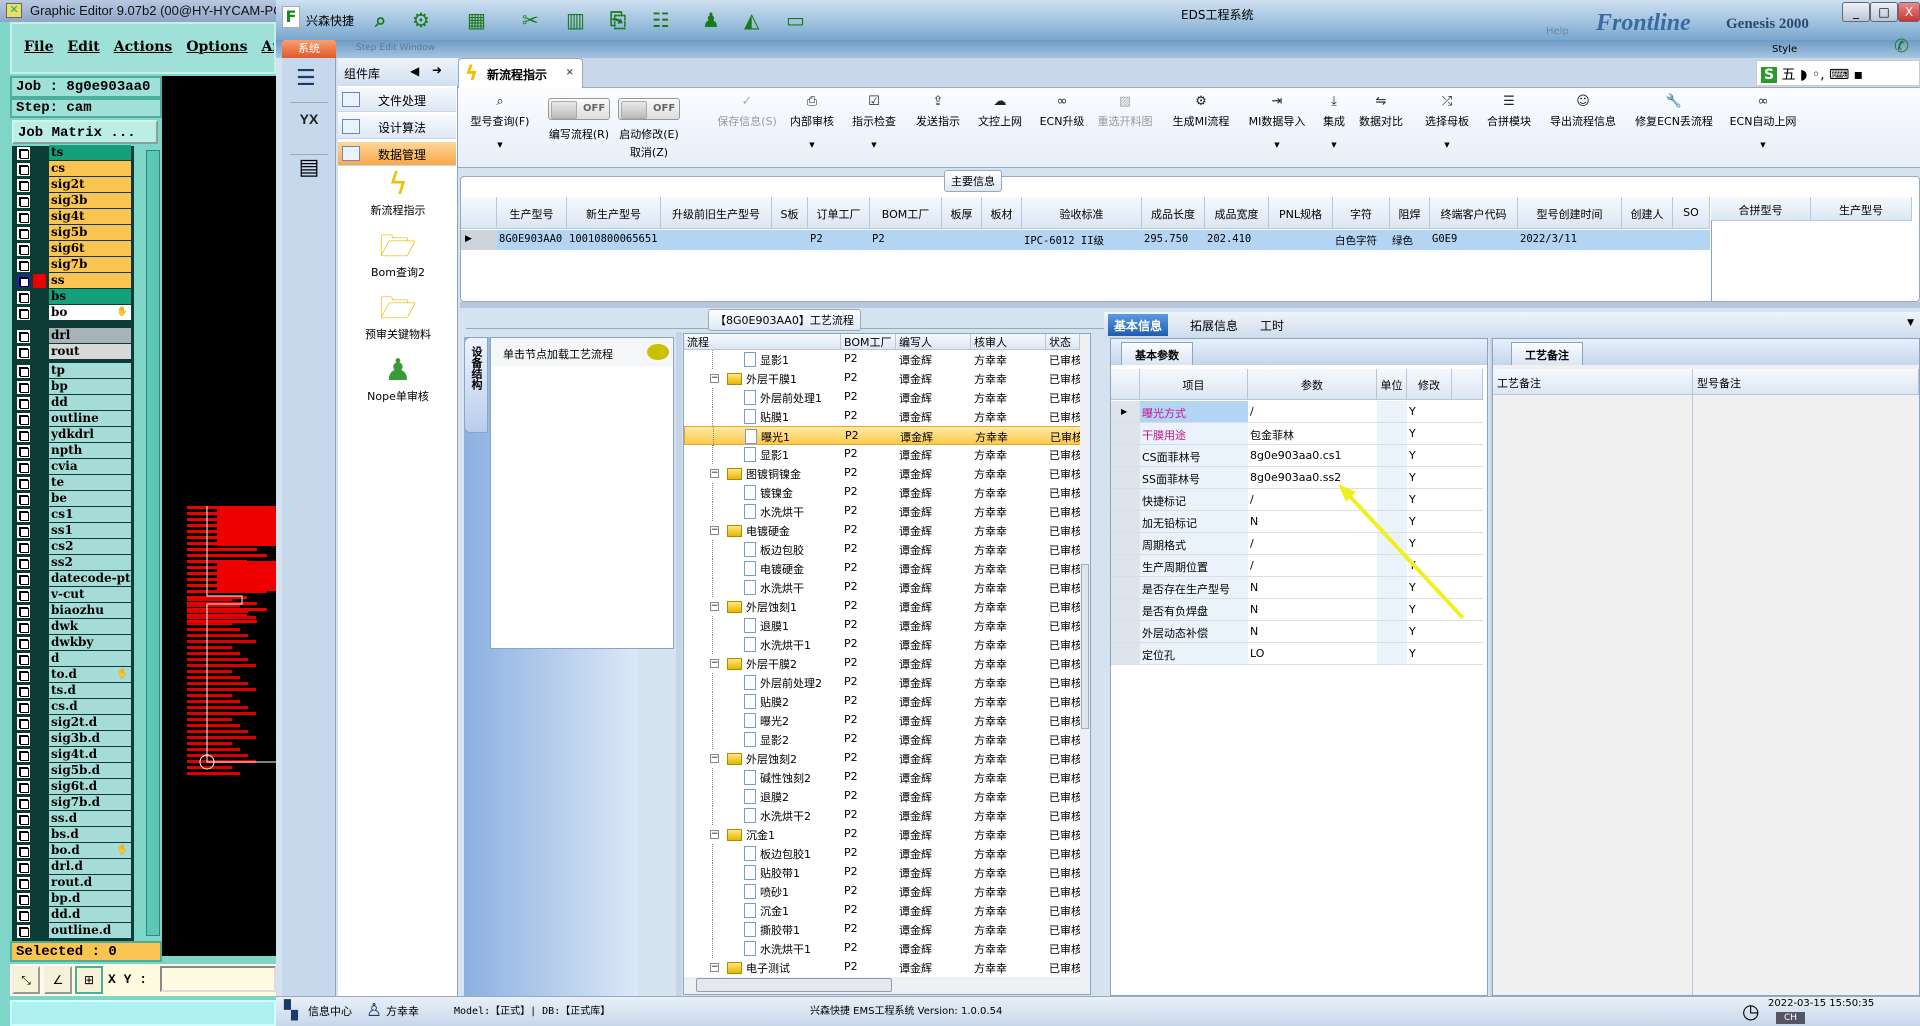 Image resolution: width=1920 pixels, height=1026 pixels. I want to click on grid-icon: ⊞, so click(89, 980).